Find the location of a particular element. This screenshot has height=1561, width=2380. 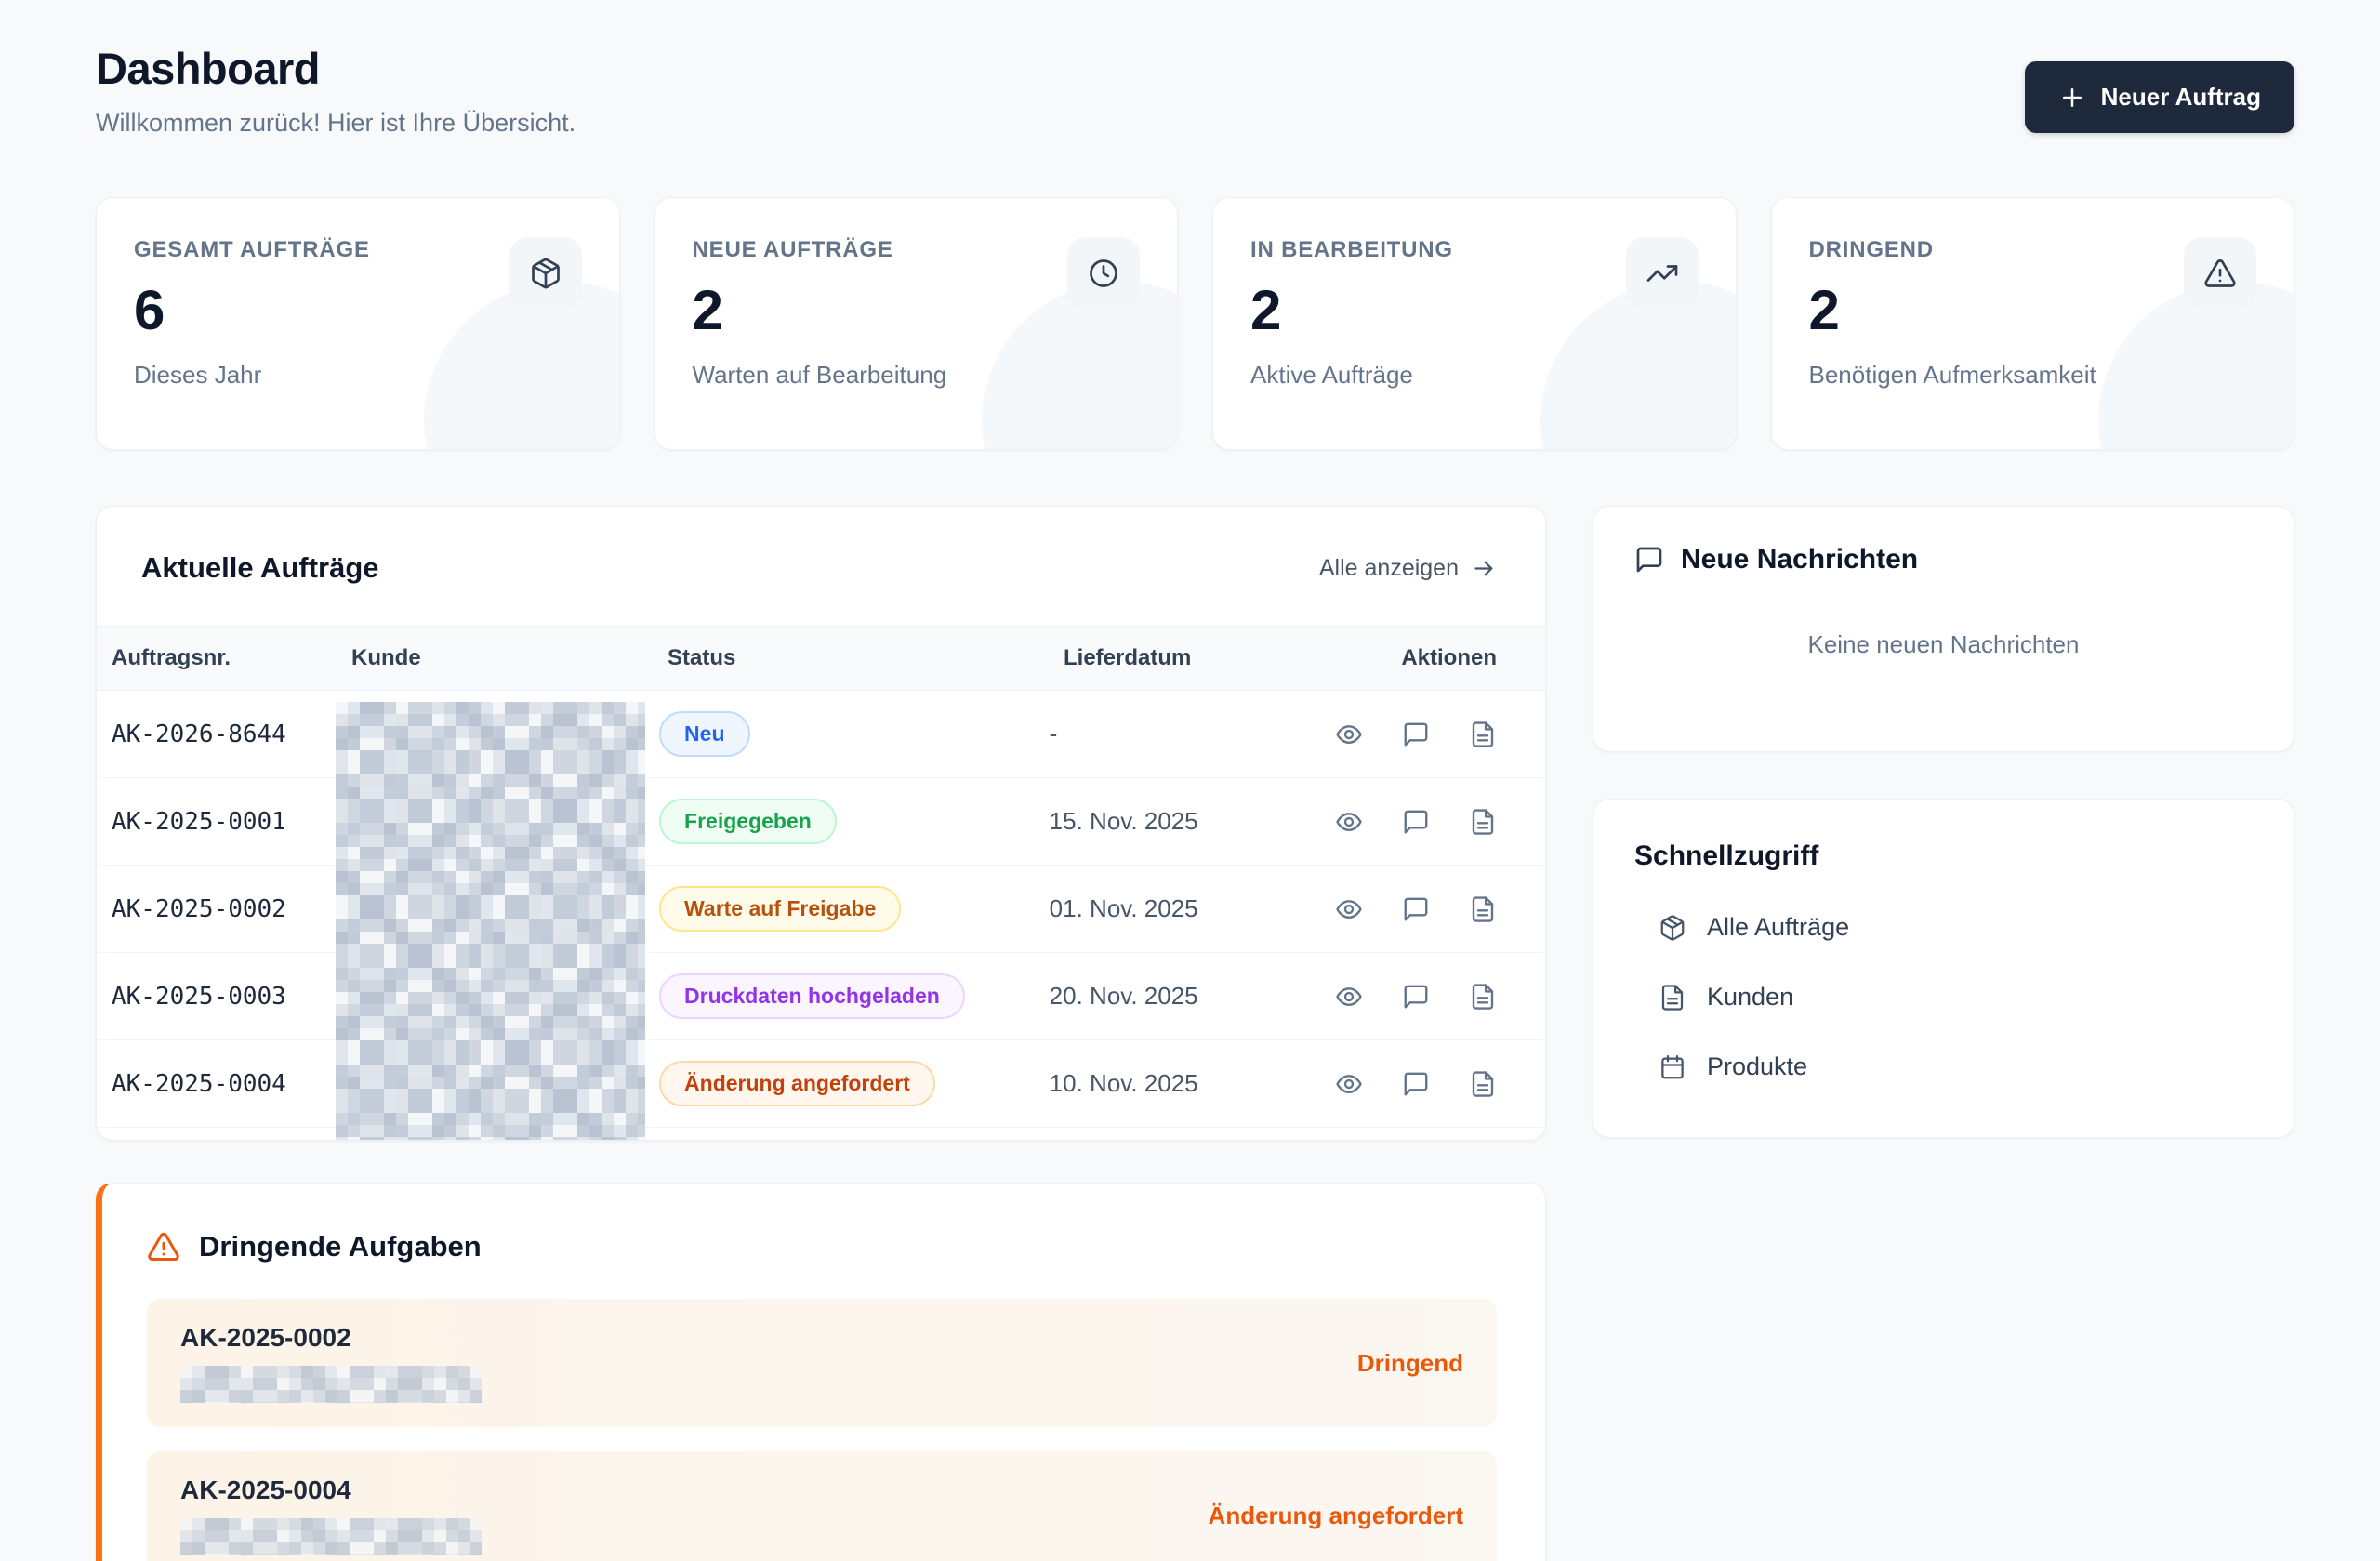

urgent-title: Dringende Aufgaben is located at coordinates (340, 1246).